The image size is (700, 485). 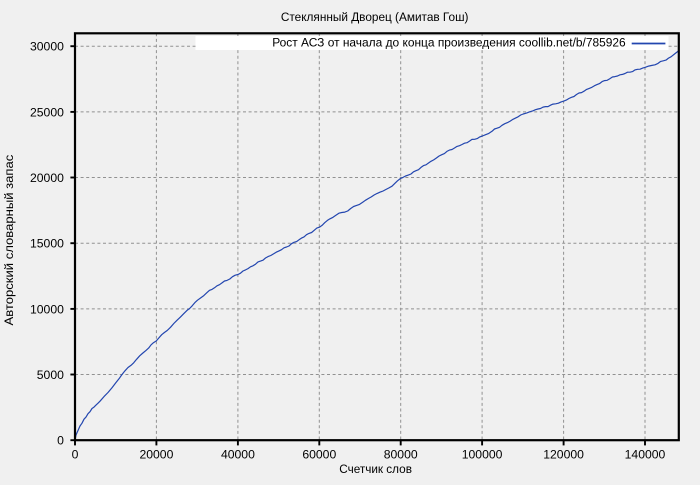 I want to click on svg-text: 120000, so click(x=563, y=454).